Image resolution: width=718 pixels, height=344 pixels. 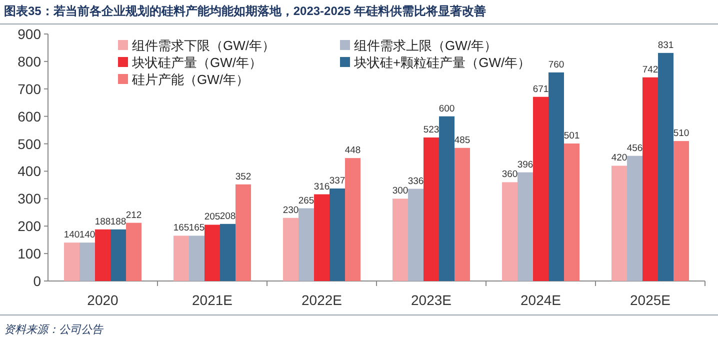 I want to click on y-tick-label: 100, so click(x=30, y=254).